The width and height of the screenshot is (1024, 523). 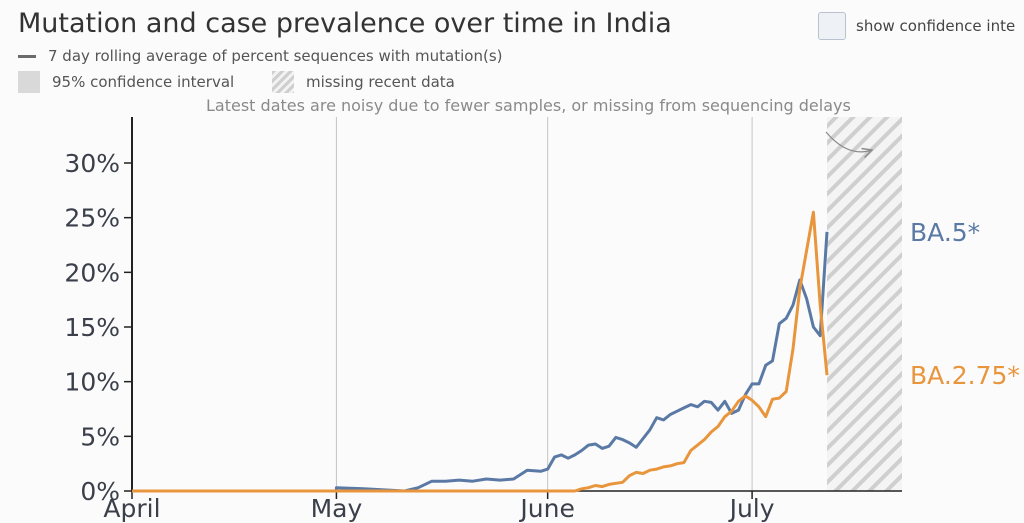 I want to click on y-tick-label: 10%, so click(x=92, y=382).